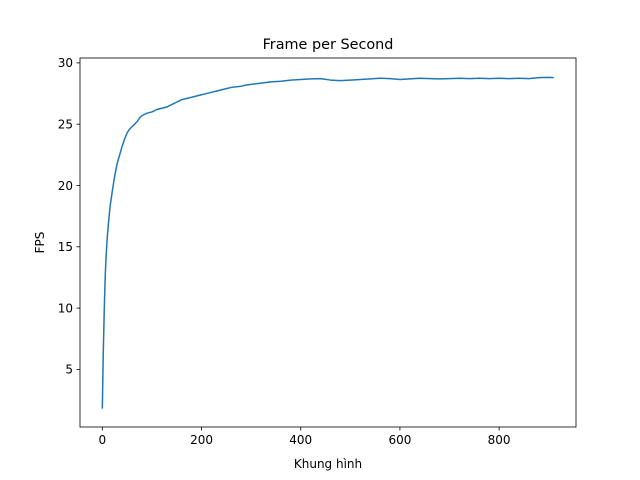  I want to click on y-tick-label: 20, so click(65, 186).